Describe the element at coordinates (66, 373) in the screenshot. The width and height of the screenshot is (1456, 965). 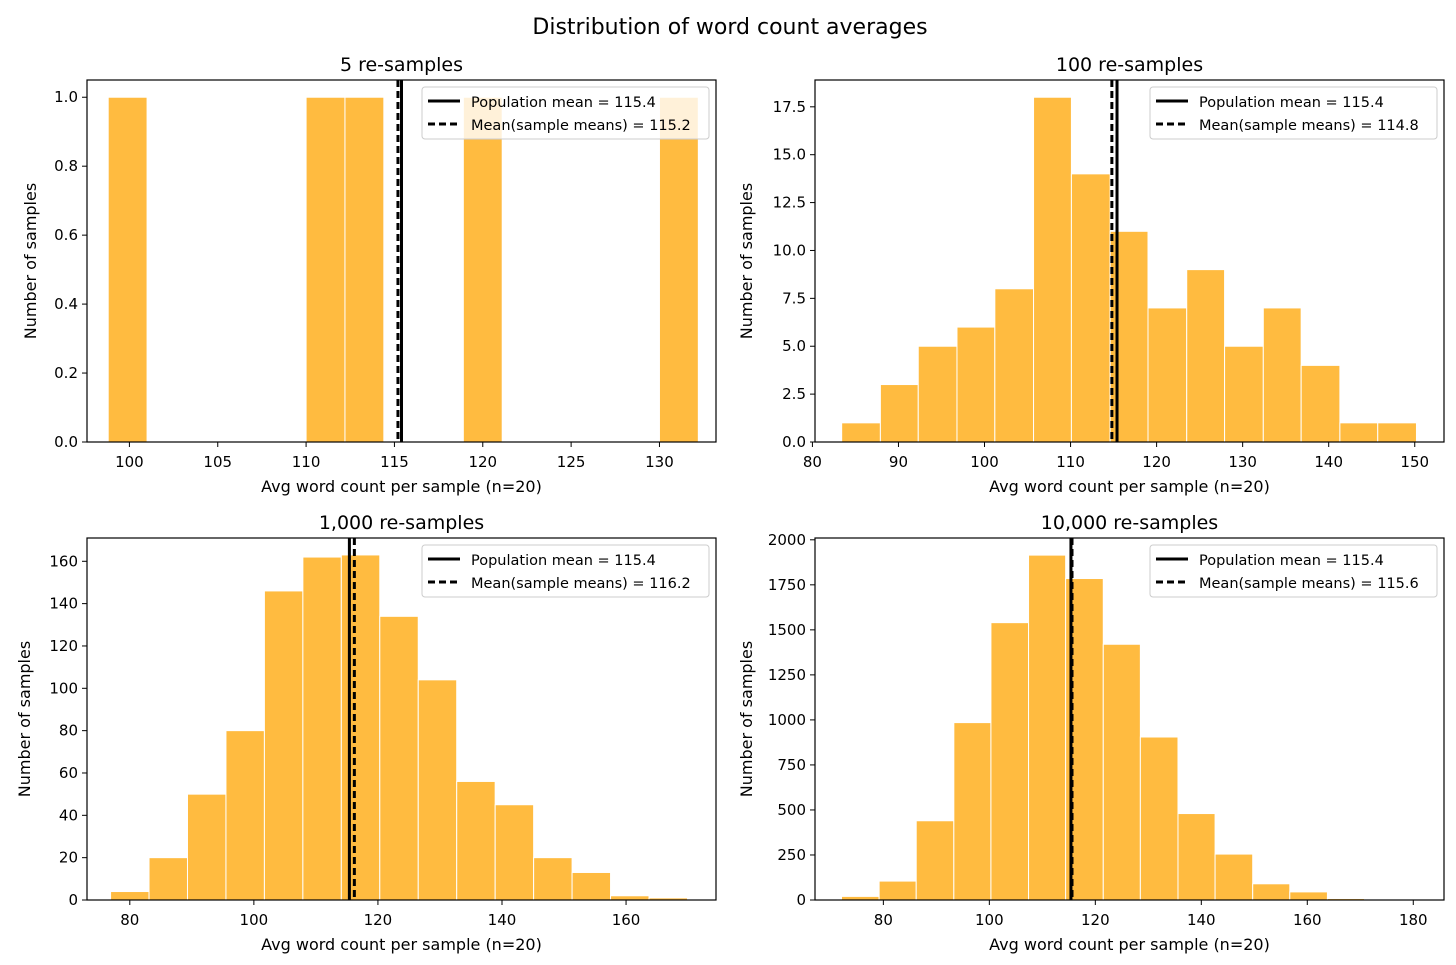
I see `y-tick-label: 0.2` at that location.